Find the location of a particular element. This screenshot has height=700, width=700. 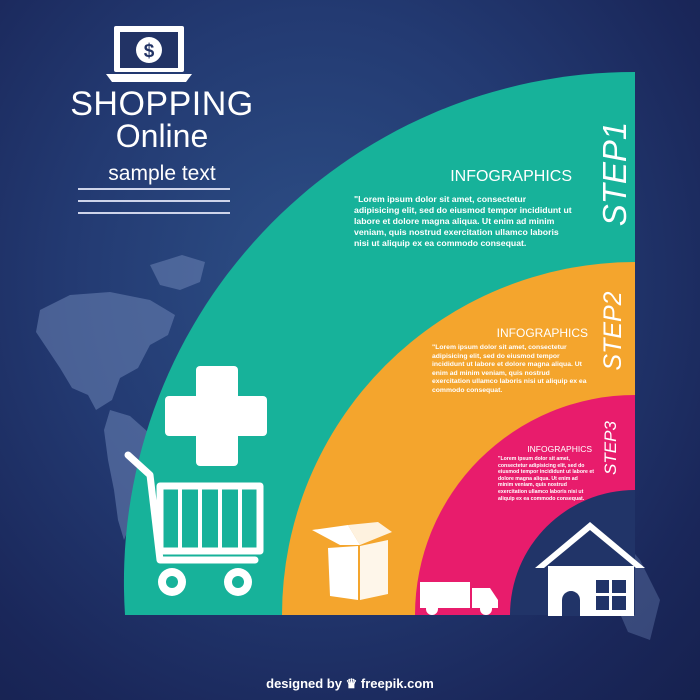

footer-credit: designed by ♛ freepik.com is located at coordinates (350, 684).